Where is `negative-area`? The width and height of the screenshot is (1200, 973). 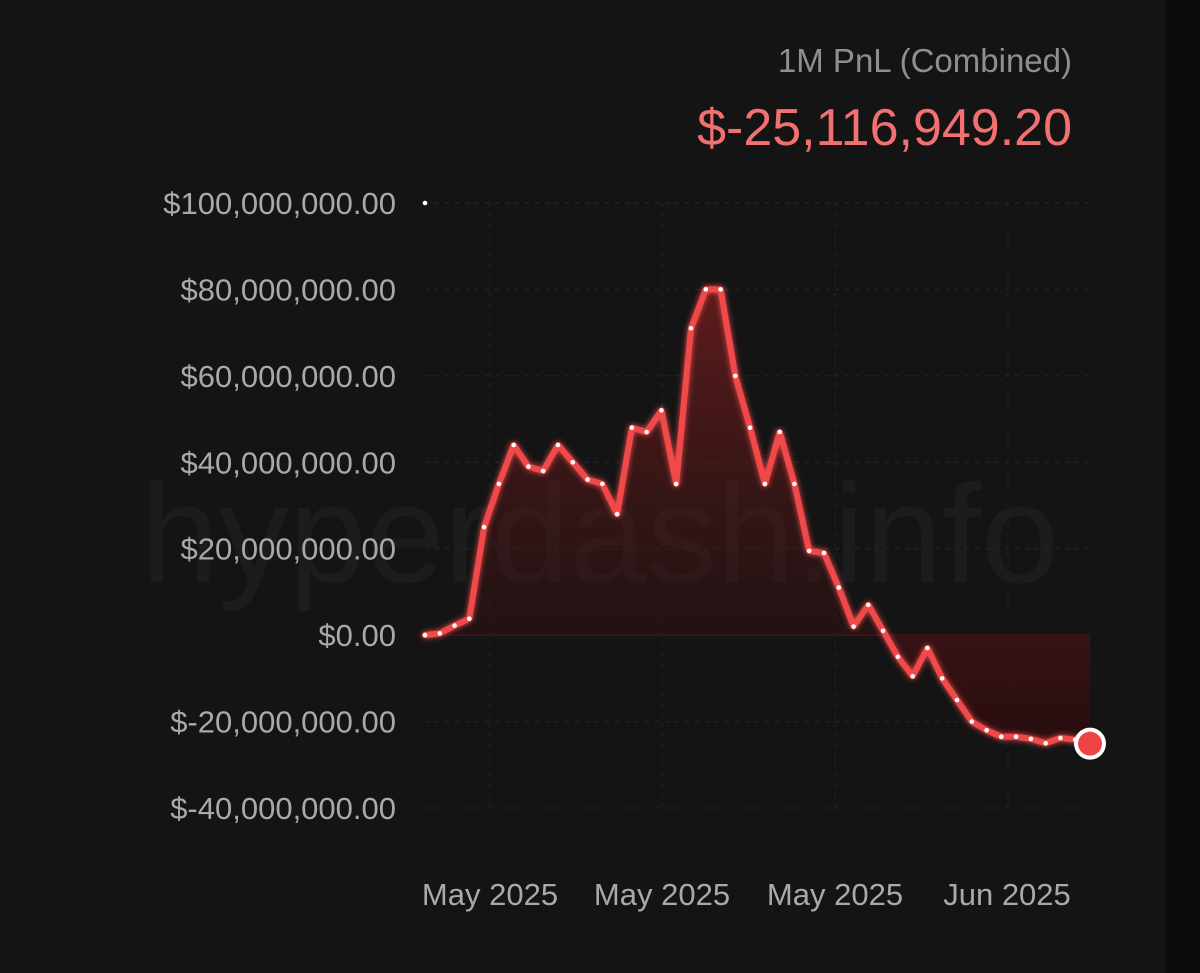
negative-area is located at coordinates (987, 689).